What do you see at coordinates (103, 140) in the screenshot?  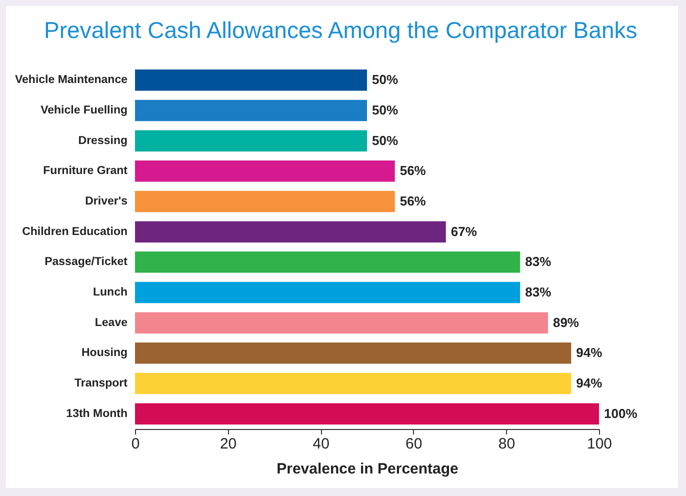 I see `y-tick-label: Dressing` at bounding box center [103, 140].